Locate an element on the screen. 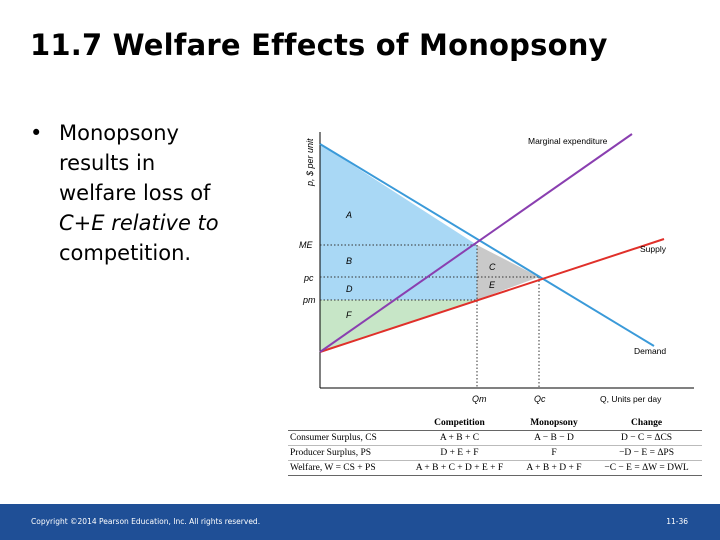 The image size is (720, 540). region-b-label: B is located at coordinates (349, 261).